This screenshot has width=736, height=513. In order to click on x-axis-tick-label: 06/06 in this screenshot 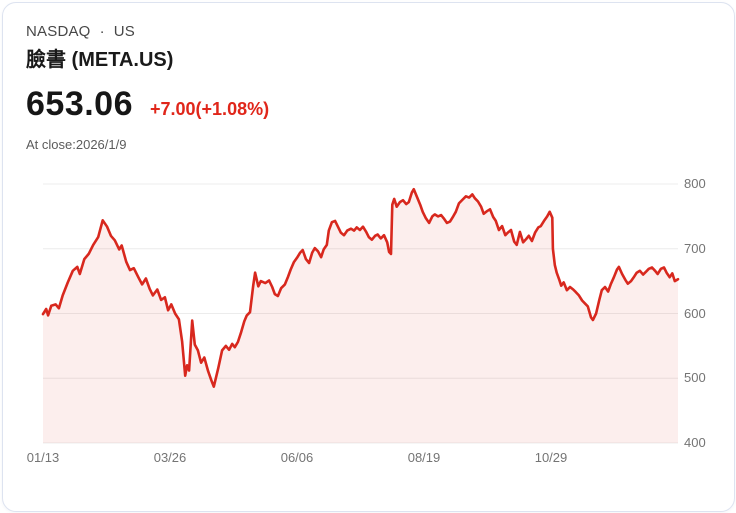, I will do `click(297, 457)`.